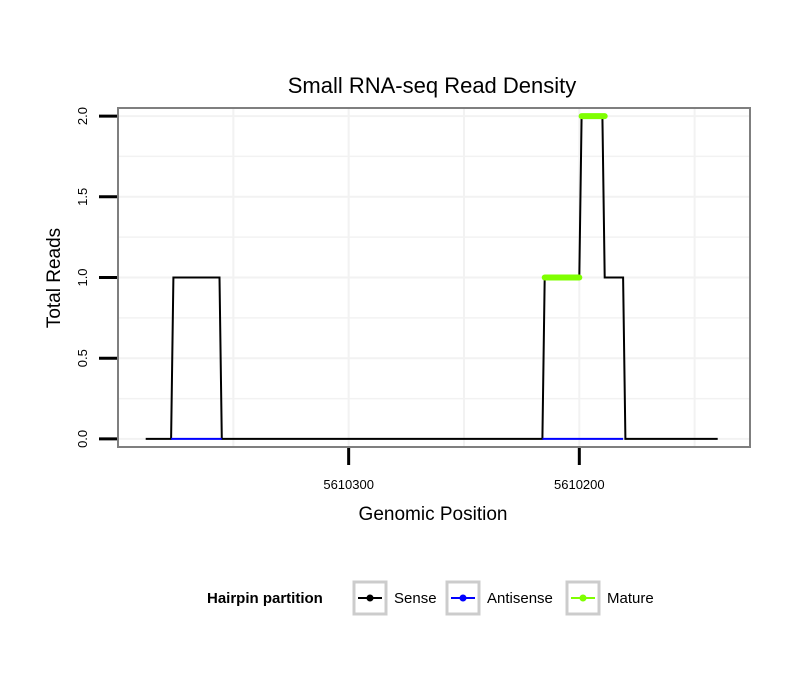  I want to click on legend-item-sense: Sense, so click(394, 598).